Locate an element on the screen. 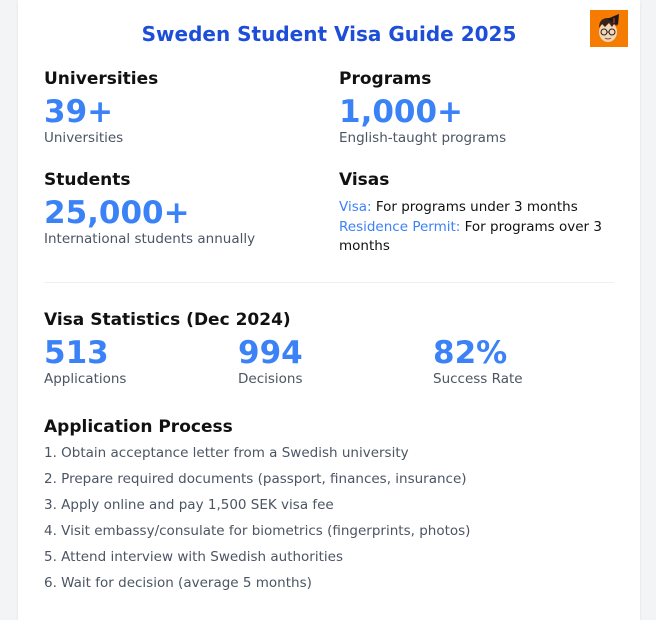 The image size is (656, 620). stat-success-label: Success Rate is located at coordinates (478, 379).